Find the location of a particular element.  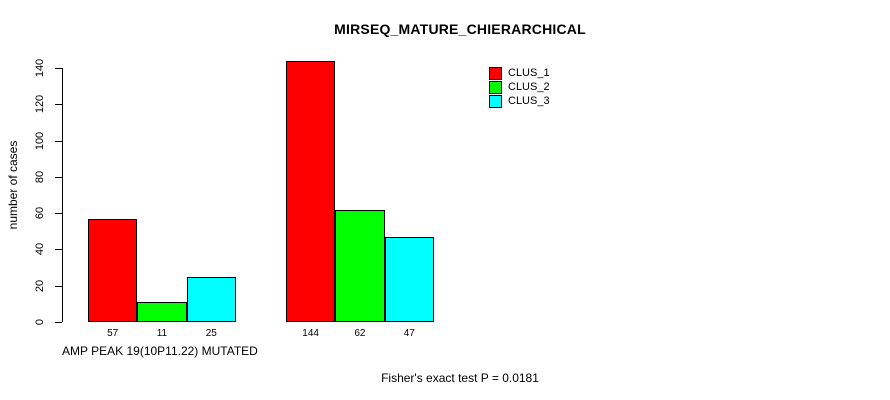

y-tick-label-20: 20 is located at coordinates (40, 285).